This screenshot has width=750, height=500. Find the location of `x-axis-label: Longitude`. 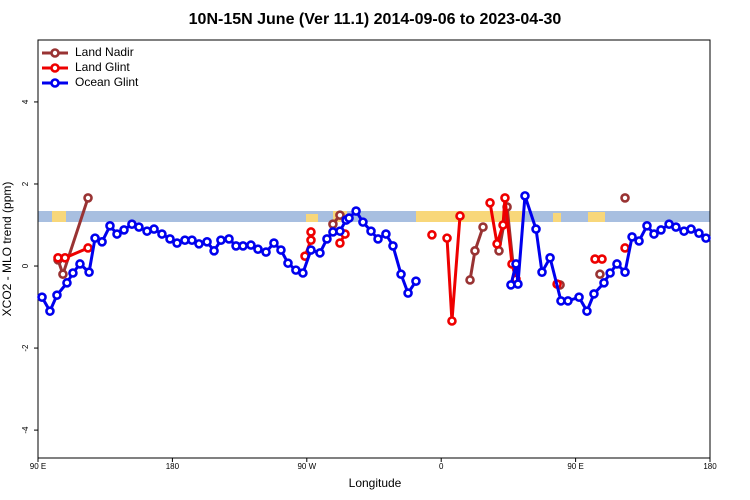

x-axis-label: Longitude is located at coordinates (375, 483).